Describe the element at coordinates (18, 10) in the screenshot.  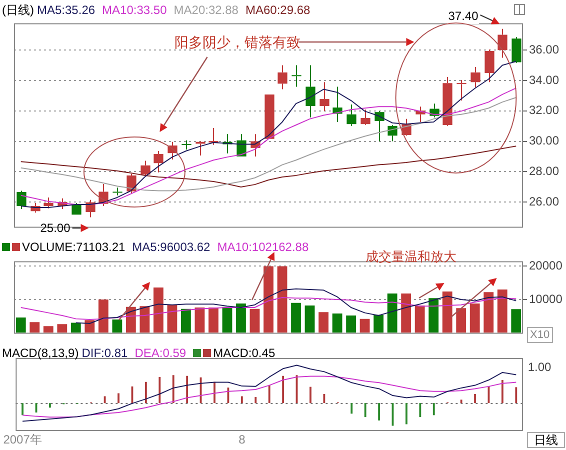
I see `chart-title: (日线)` at that location.